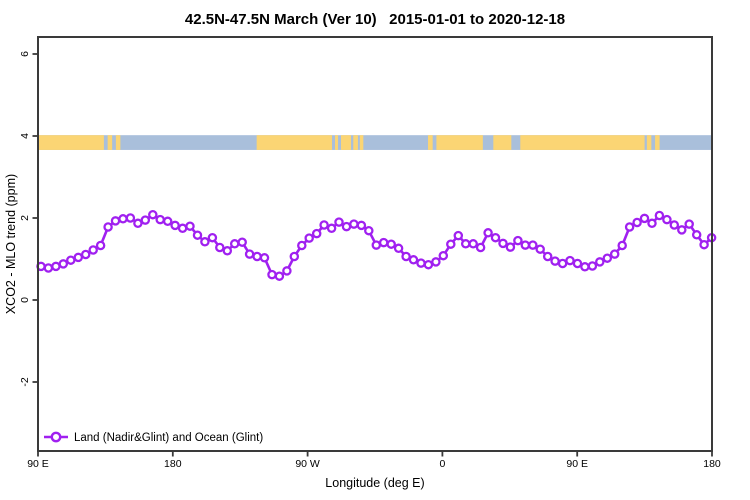 This screenshot has width=750, height=500. I want to click on x-axis-title: Longitude (deg E), so click(374, 483).